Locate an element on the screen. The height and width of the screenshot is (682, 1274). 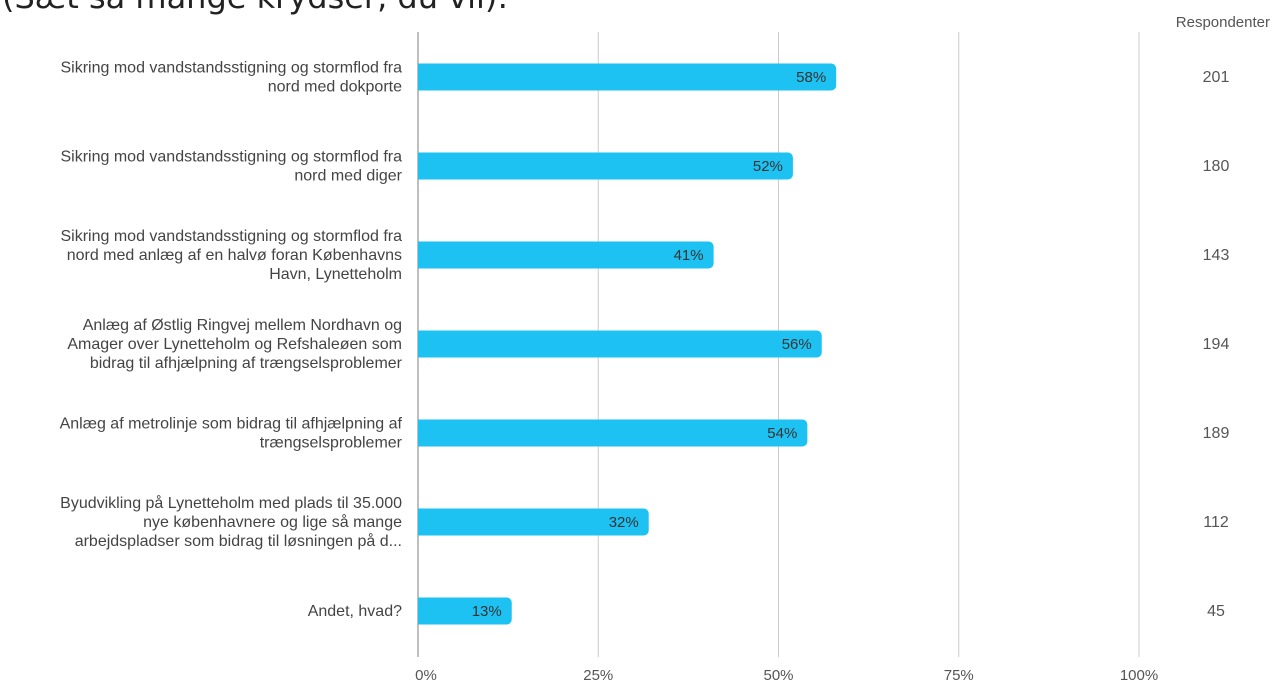
x-tick-label: 50% is located at coordinates (778, 674).